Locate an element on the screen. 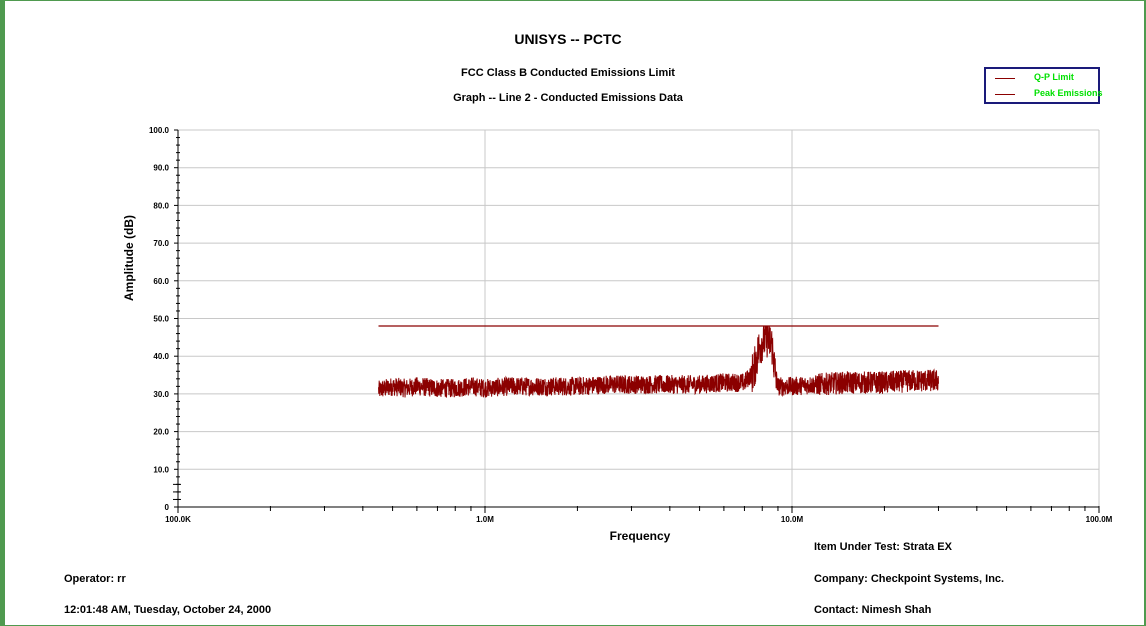 The width and height of the screenshot is (1146, 626). legend-item-peak-emissions: Peak Emissions is located at coordinates (1044, 95).